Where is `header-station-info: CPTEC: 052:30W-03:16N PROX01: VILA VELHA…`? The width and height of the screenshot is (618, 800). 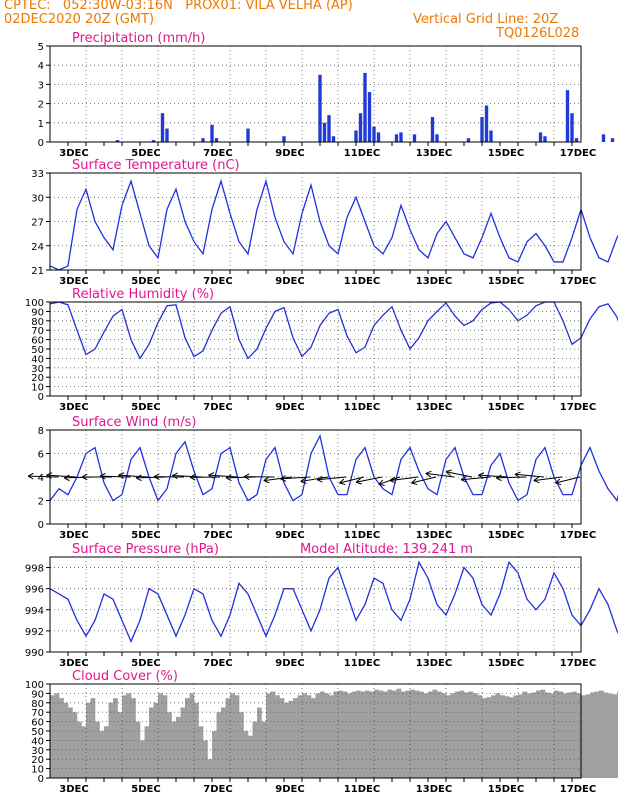
header-station-info: CPTEC: 052:30W-03:16N PROX01: VILA VELHA… is located at coordinates (178, 6).